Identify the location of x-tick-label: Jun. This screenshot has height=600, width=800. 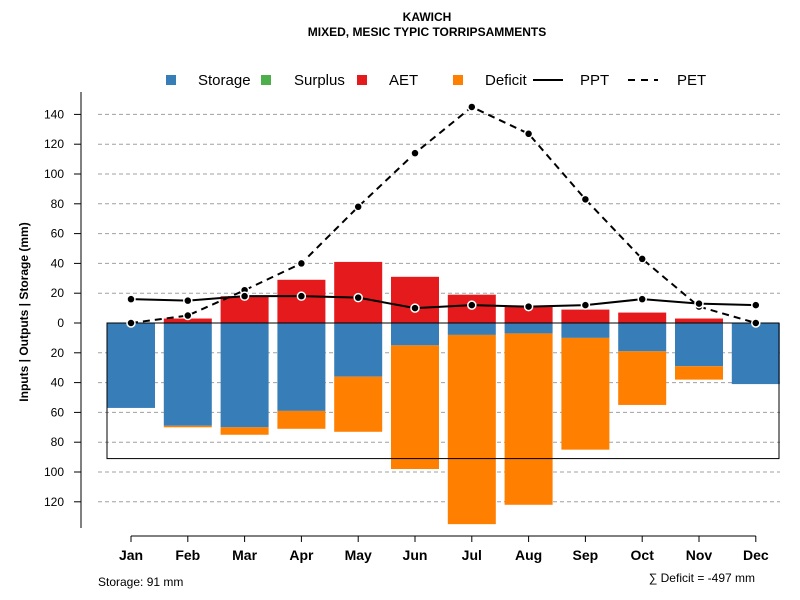
(415, 555).